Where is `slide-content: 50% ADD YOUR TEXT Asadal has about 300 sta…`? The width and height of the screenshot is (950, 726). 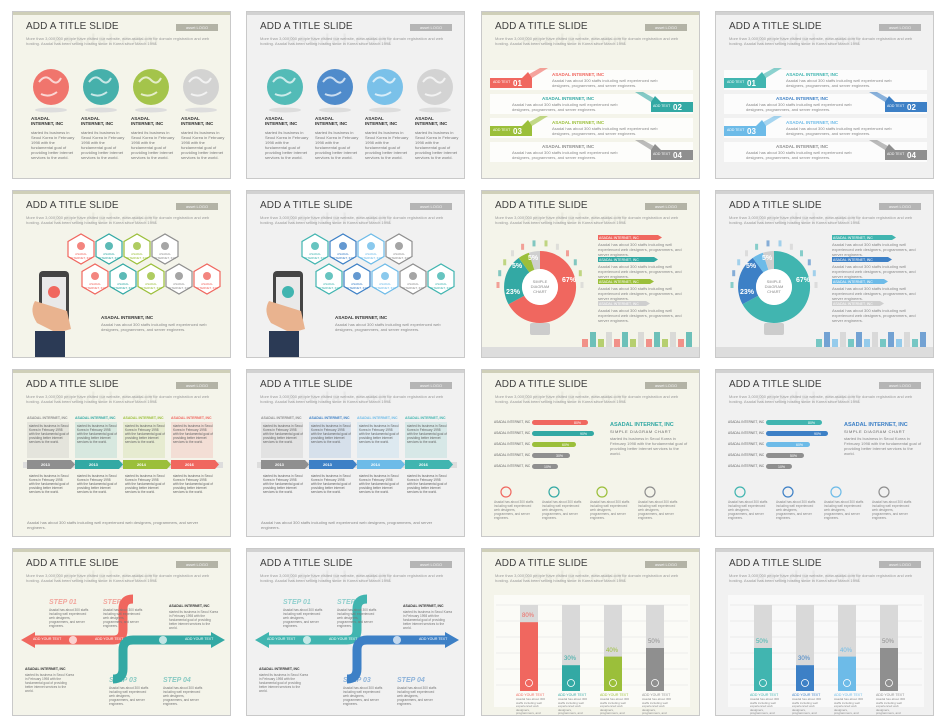
slide-content: 50% ADD YOUR TEXT Asadal has about 300 sta… is located at coordinates (824, 632).